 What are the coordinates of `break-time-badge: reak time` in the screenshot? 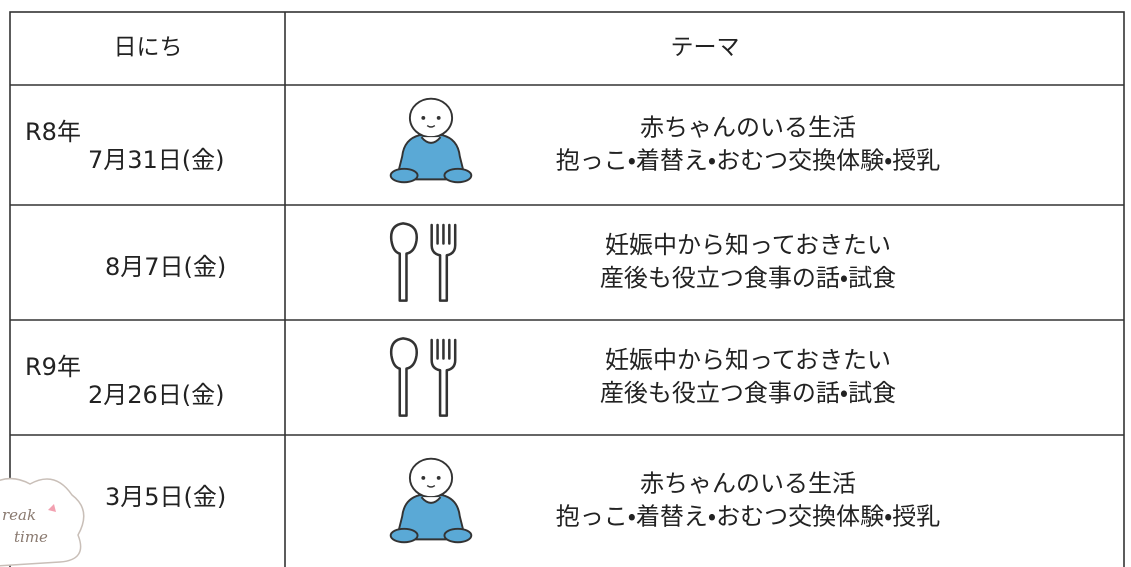 It's located at (42, 522).